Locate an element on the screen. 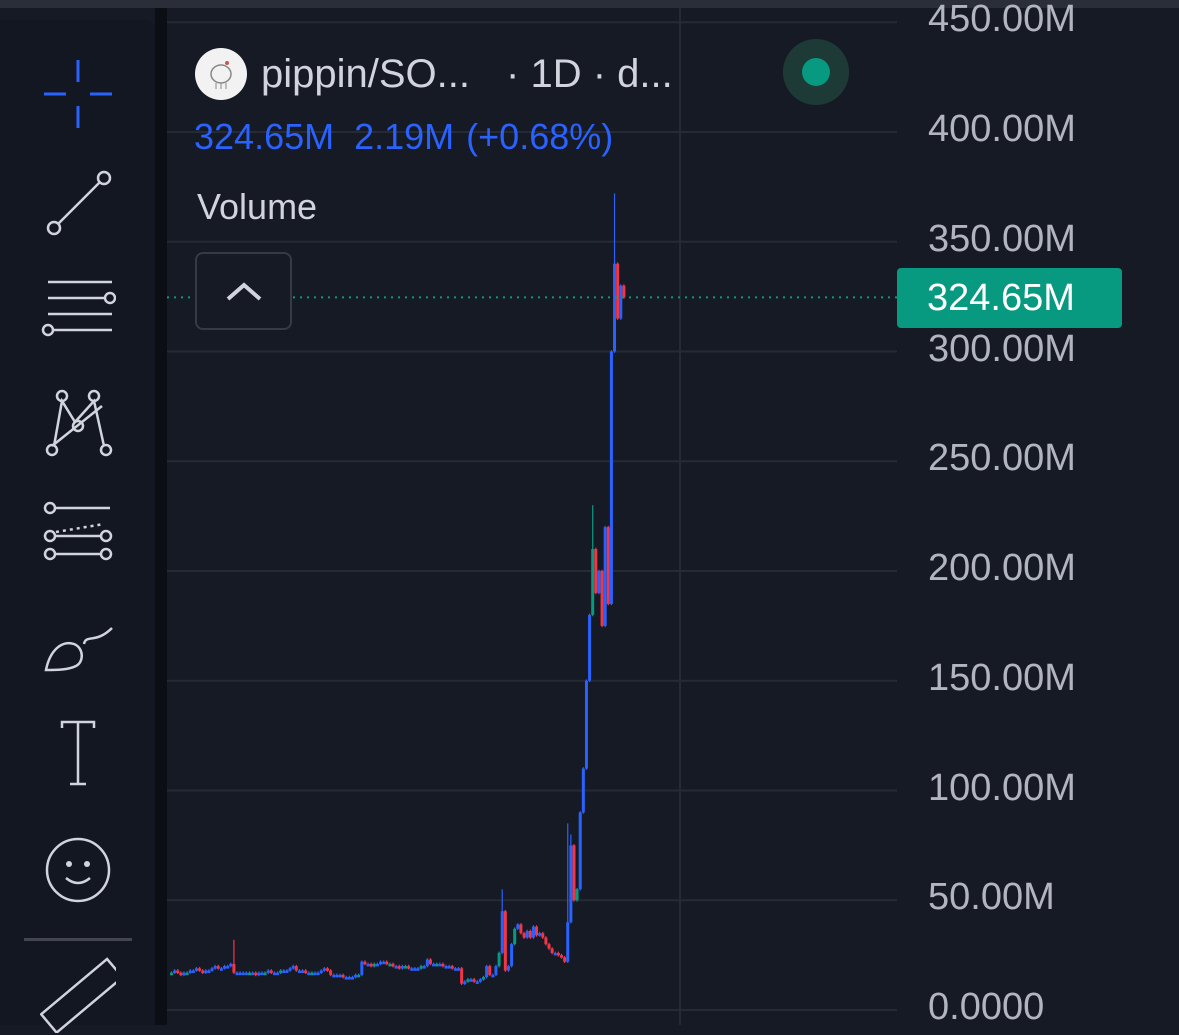 Image resolution: width=1179 pixels, height=1035 pixels. price-scale-label: 100.00M is located at coordinates (1002, 787).